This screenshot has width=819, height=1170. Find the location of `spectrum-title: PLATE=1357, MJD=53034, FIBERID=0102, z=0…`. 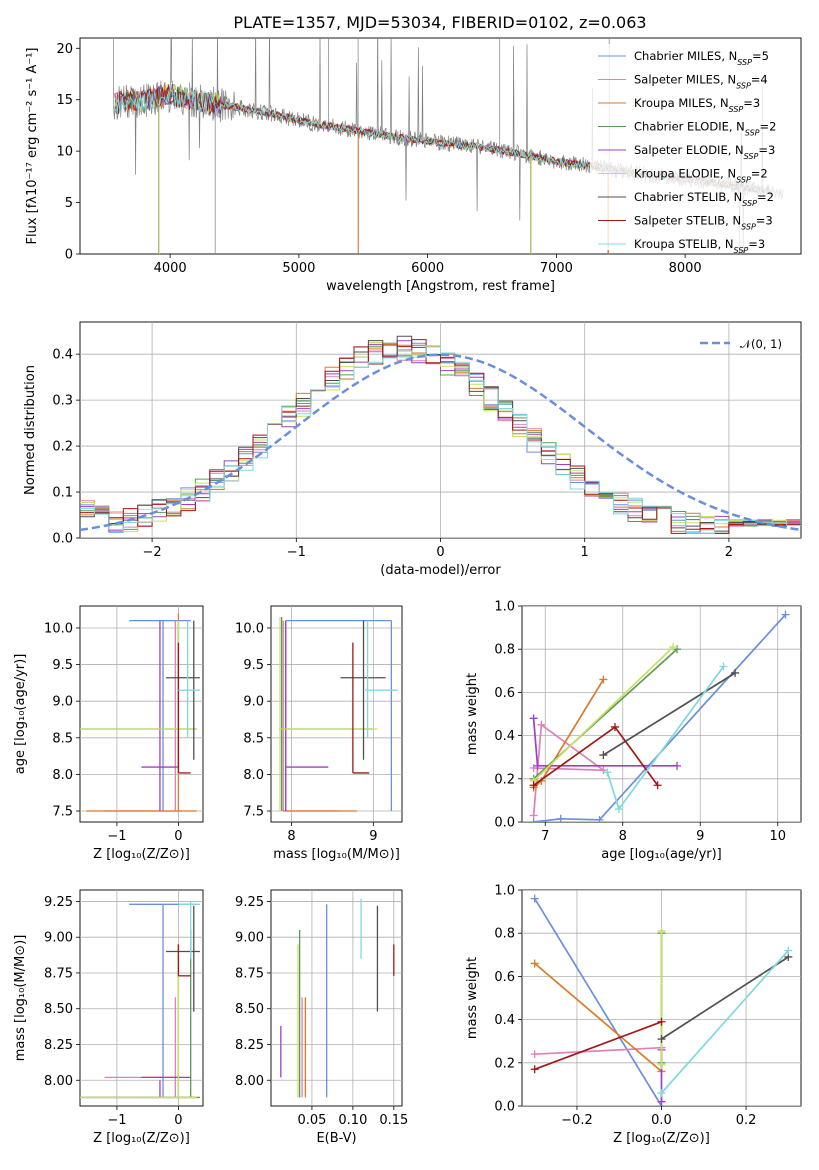

spectrum-title: PLATE=1357, MJD=53034, FIBERID=0102, z=0… is located at coordinates (439, 22).